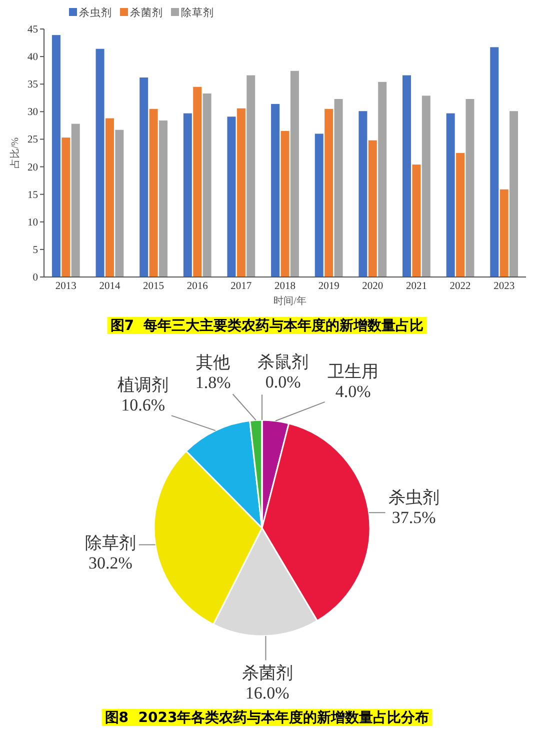  I want to click on x-tick-label: 2018, so click(285, 286).